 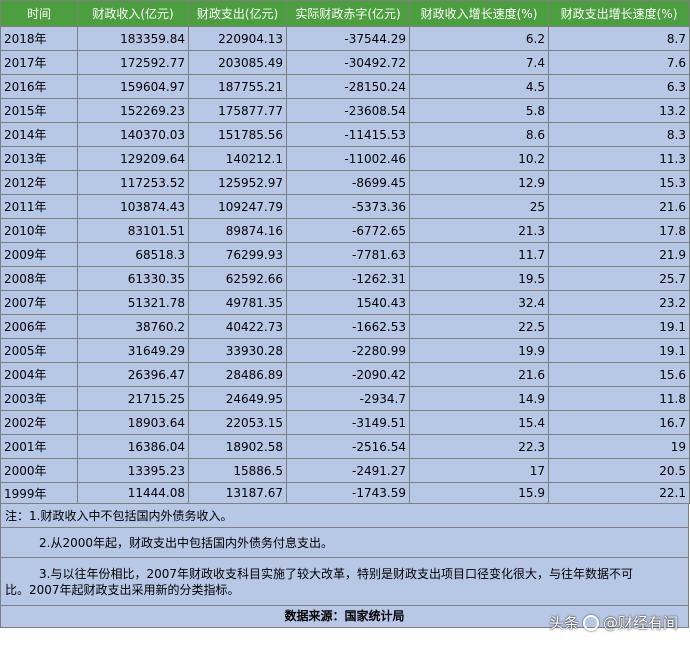 What do you see at coordinates (479, 38) in the screenshot?
I see `value-cell: 6.2` at bounding box center [479, 38].